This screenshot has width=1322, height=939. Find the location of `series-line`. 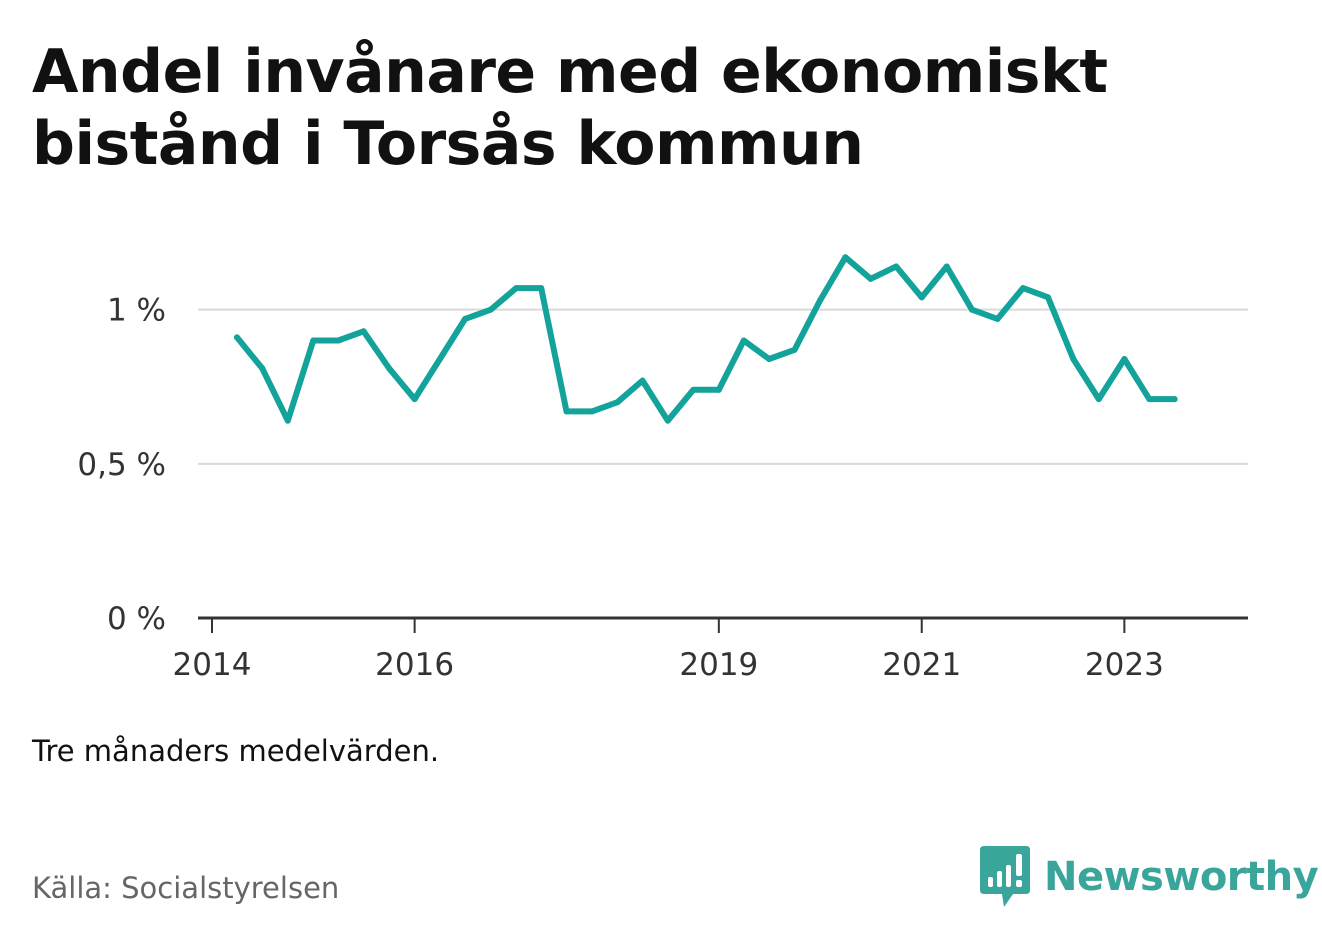

series-line is located at coordinates (706, 339).